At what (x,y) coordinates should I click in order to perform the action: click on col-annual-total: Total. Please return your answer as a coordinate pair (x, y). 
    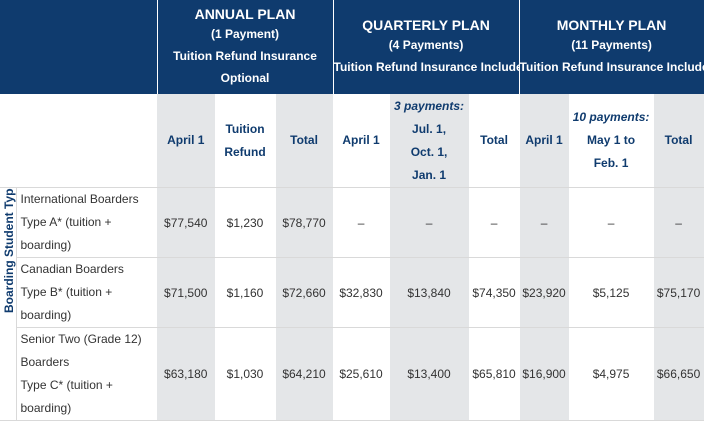
    Looking at the image, I should click on (304, 141).